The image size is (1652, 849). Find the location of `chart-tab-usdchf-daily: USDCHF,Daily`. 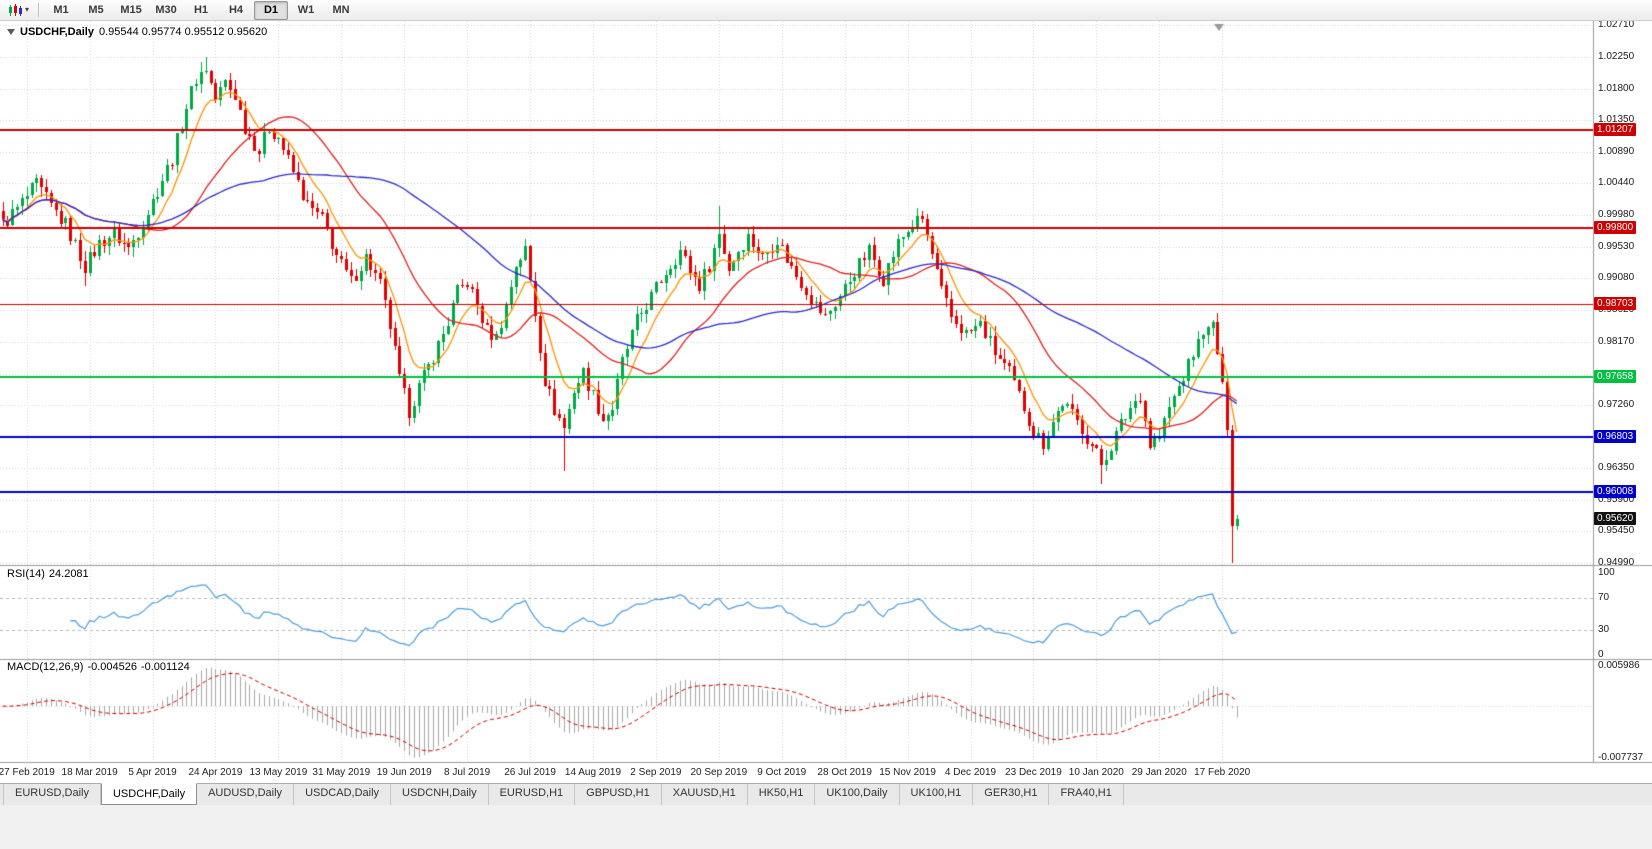

chart-tab-usdchf-daily: USDCHF,Daily is located at coordinates (149, 794).